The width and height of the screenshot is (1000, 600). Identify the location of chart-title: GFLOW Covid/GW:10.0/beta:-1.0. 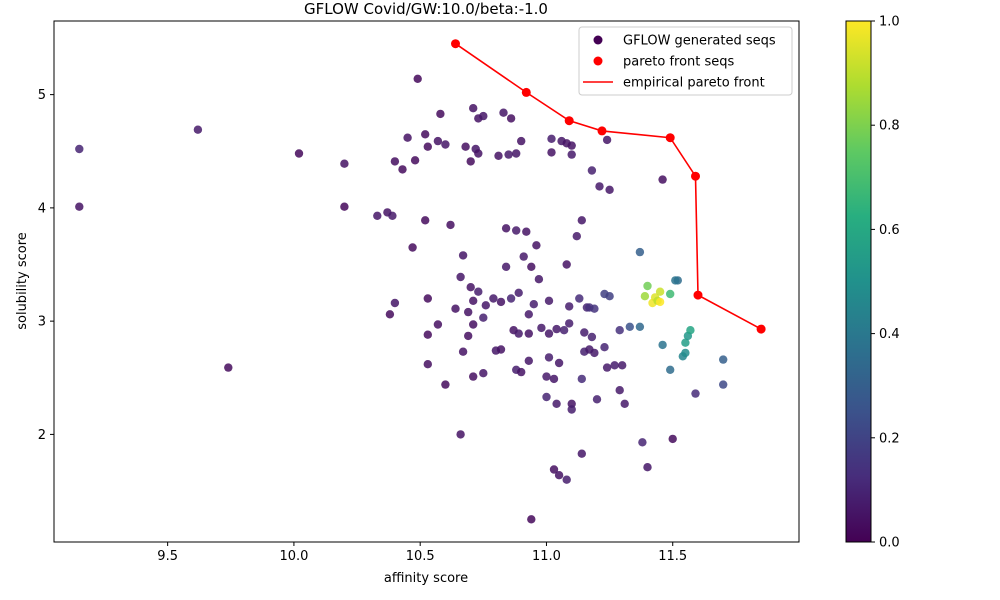
(426, 9).